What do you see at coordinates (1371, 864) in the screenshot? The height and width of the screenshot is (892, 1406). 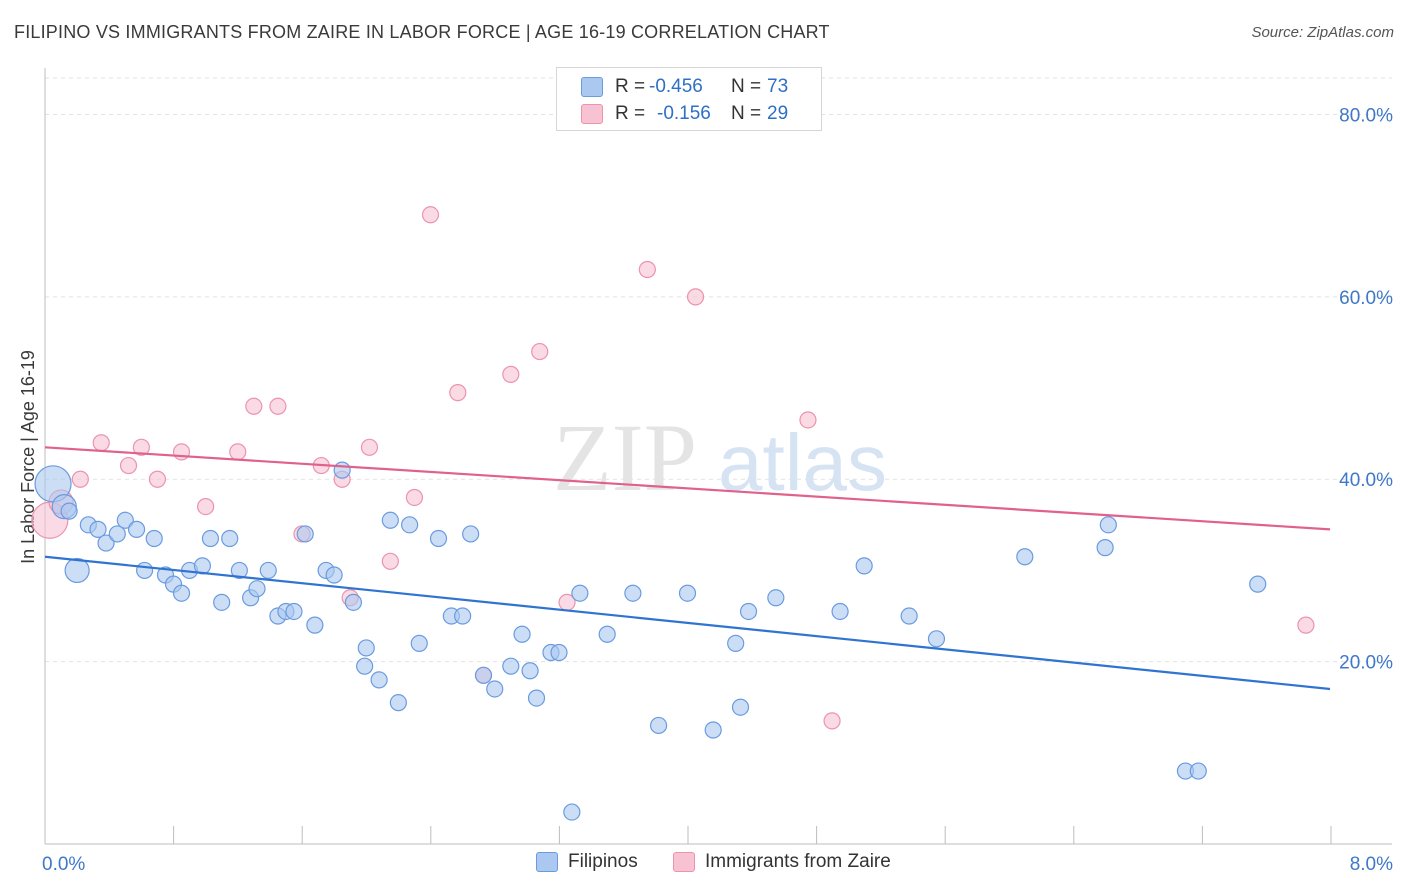 I see `x-tick-label-max: 8.0%` at bounding box center [1371, 864].